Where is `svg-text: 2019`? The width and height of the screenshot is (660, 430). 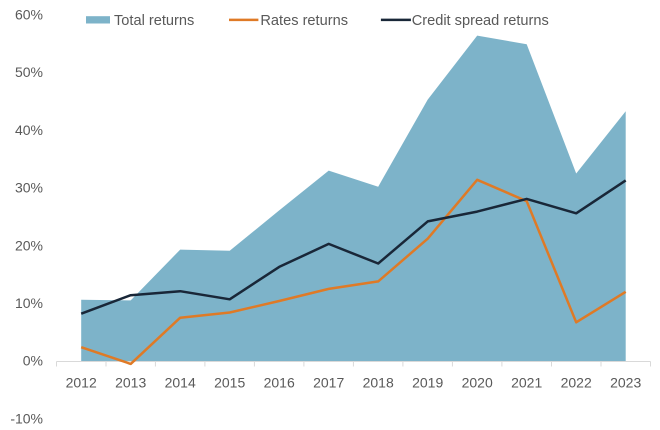
svg-text: 2019 is located at coordinates (427, 383).